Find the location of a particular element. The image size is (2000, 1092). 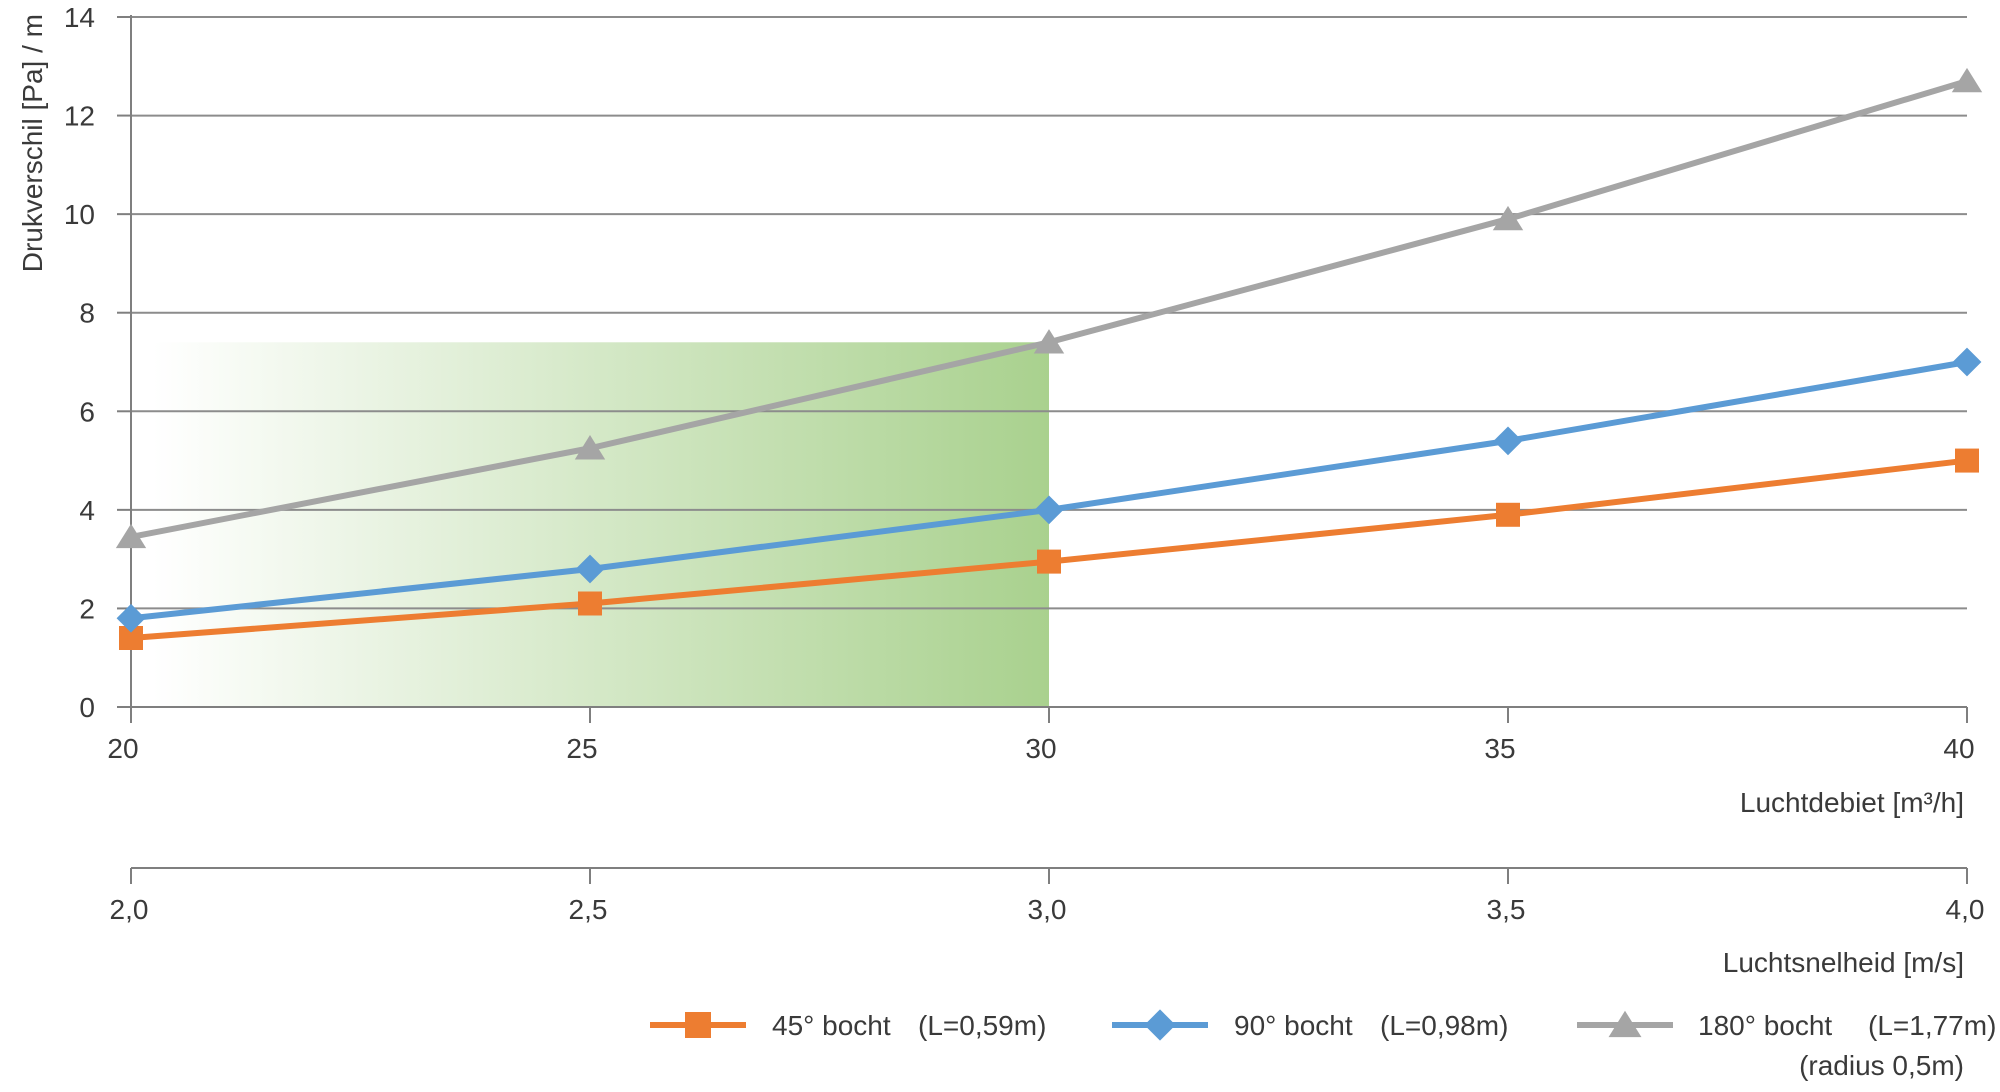

secondary-x-tick-label: 3,0 is located at coordinates (1047, 909).